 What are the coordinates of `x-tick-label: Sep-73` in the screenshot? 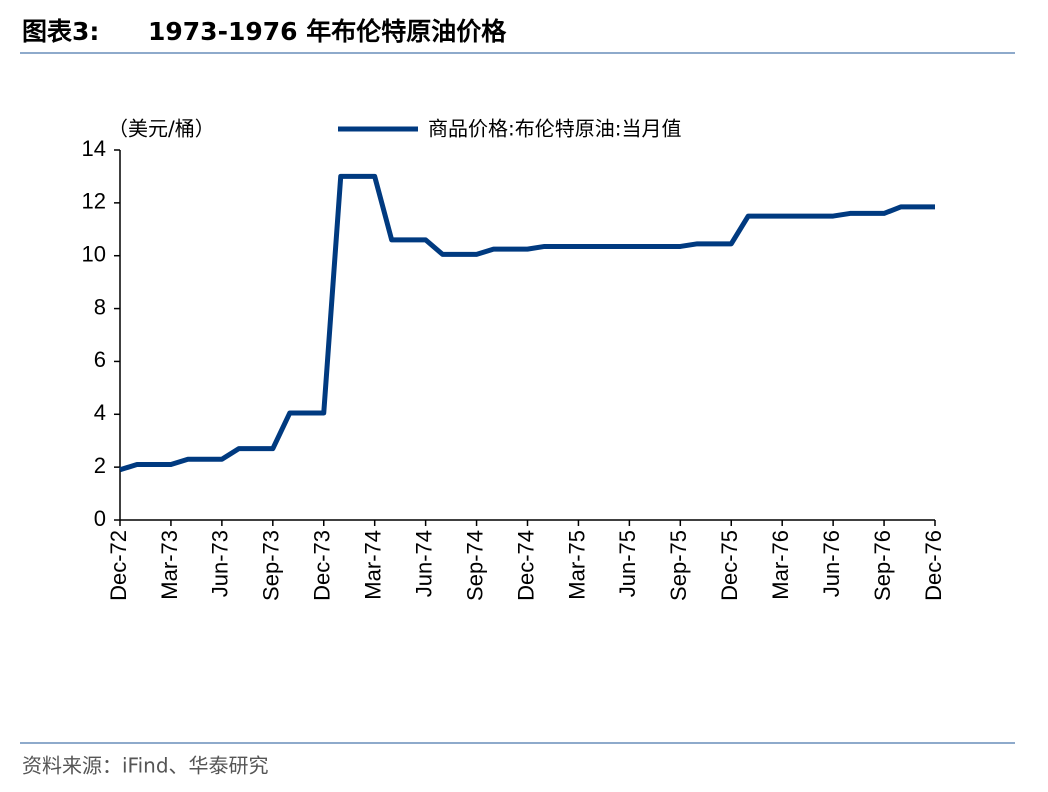 It's located at (271, 565).